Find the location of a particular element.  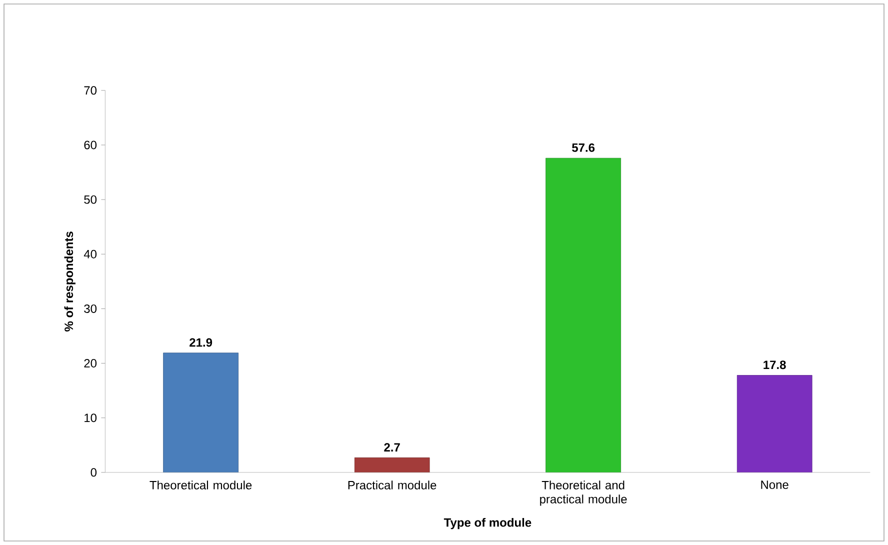

x-tick-label: Theoretical module is located at coordinates (201, 485).